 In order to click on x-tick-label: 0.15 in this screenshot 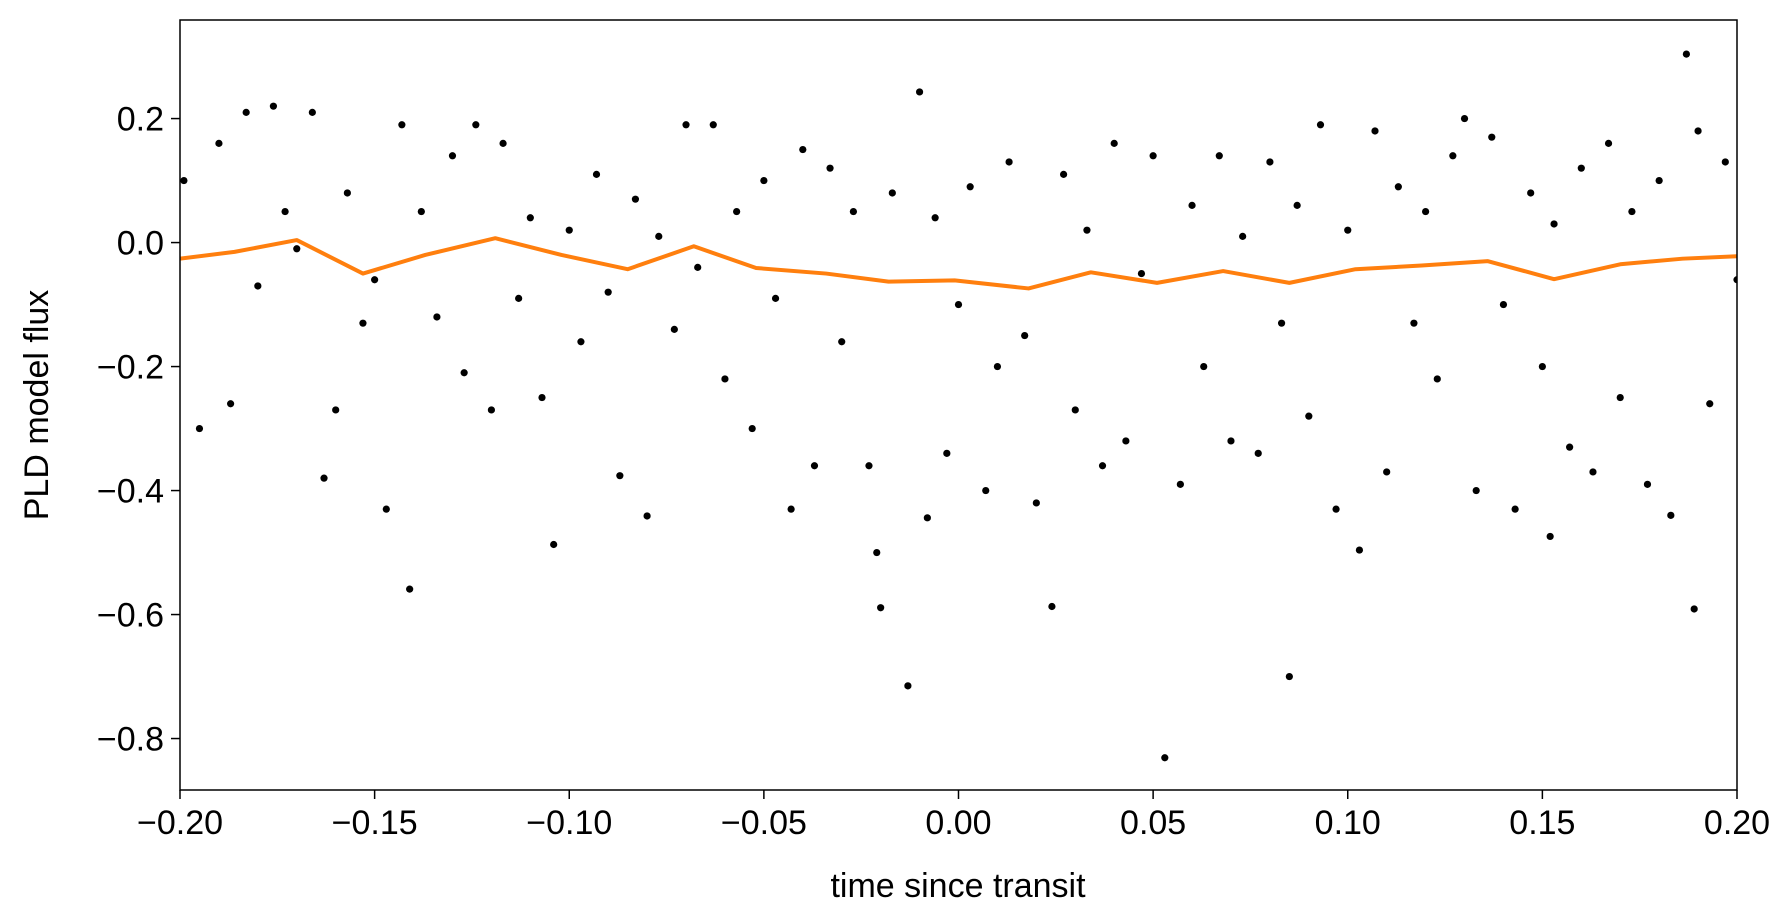, I will do `click(1542, 823)`.